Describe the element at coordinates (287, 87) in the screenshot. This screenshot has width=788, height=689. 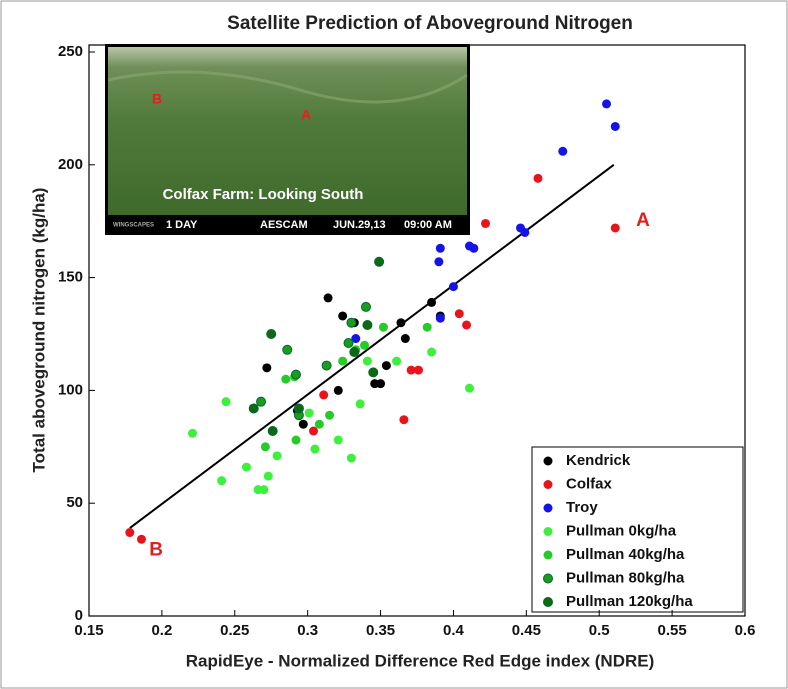
I see `inset-ridge` at that location.